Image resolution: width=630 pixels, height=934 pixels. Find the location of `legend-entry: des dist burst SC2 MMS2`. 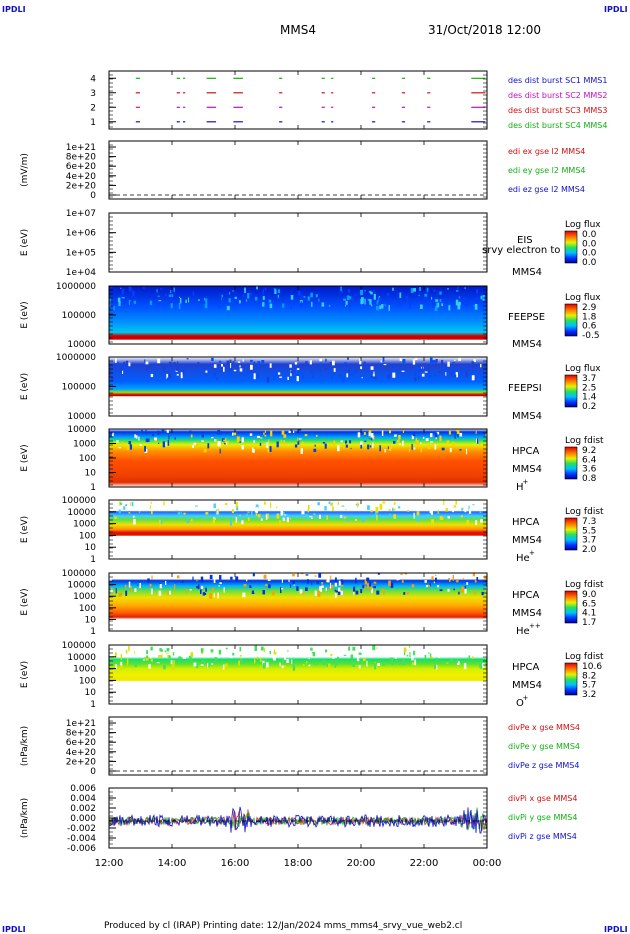

legend-entry: des dist burst SC2 MMS2 is located at coordinates (557, 95).